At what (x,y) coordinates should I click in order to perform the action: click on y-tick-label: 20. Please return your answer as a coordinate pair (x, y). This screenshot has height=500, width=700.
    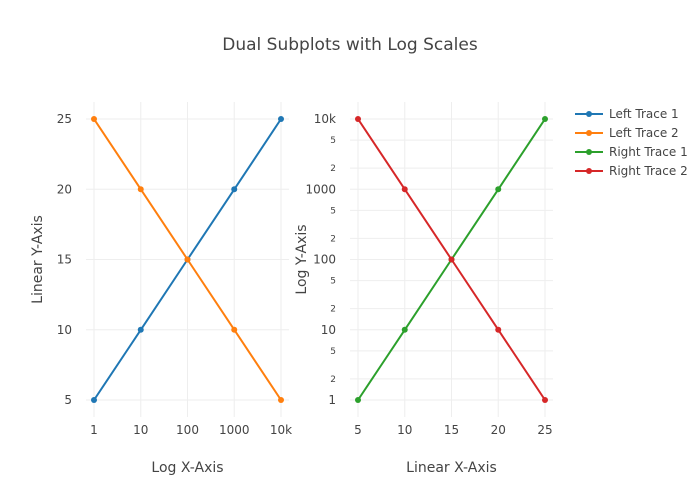
    Looking at the image, I should click on (64, 189).